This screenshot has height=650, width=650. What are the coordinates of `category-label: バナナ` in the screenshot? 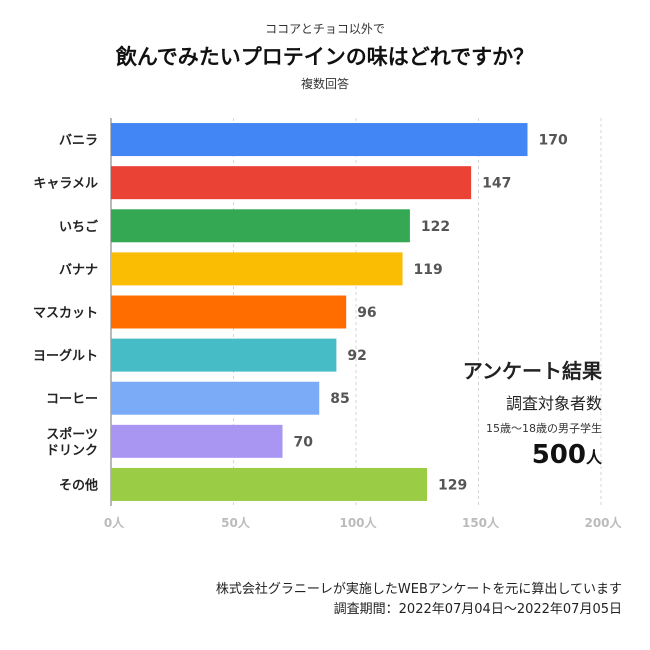 It's located at (78, 270).